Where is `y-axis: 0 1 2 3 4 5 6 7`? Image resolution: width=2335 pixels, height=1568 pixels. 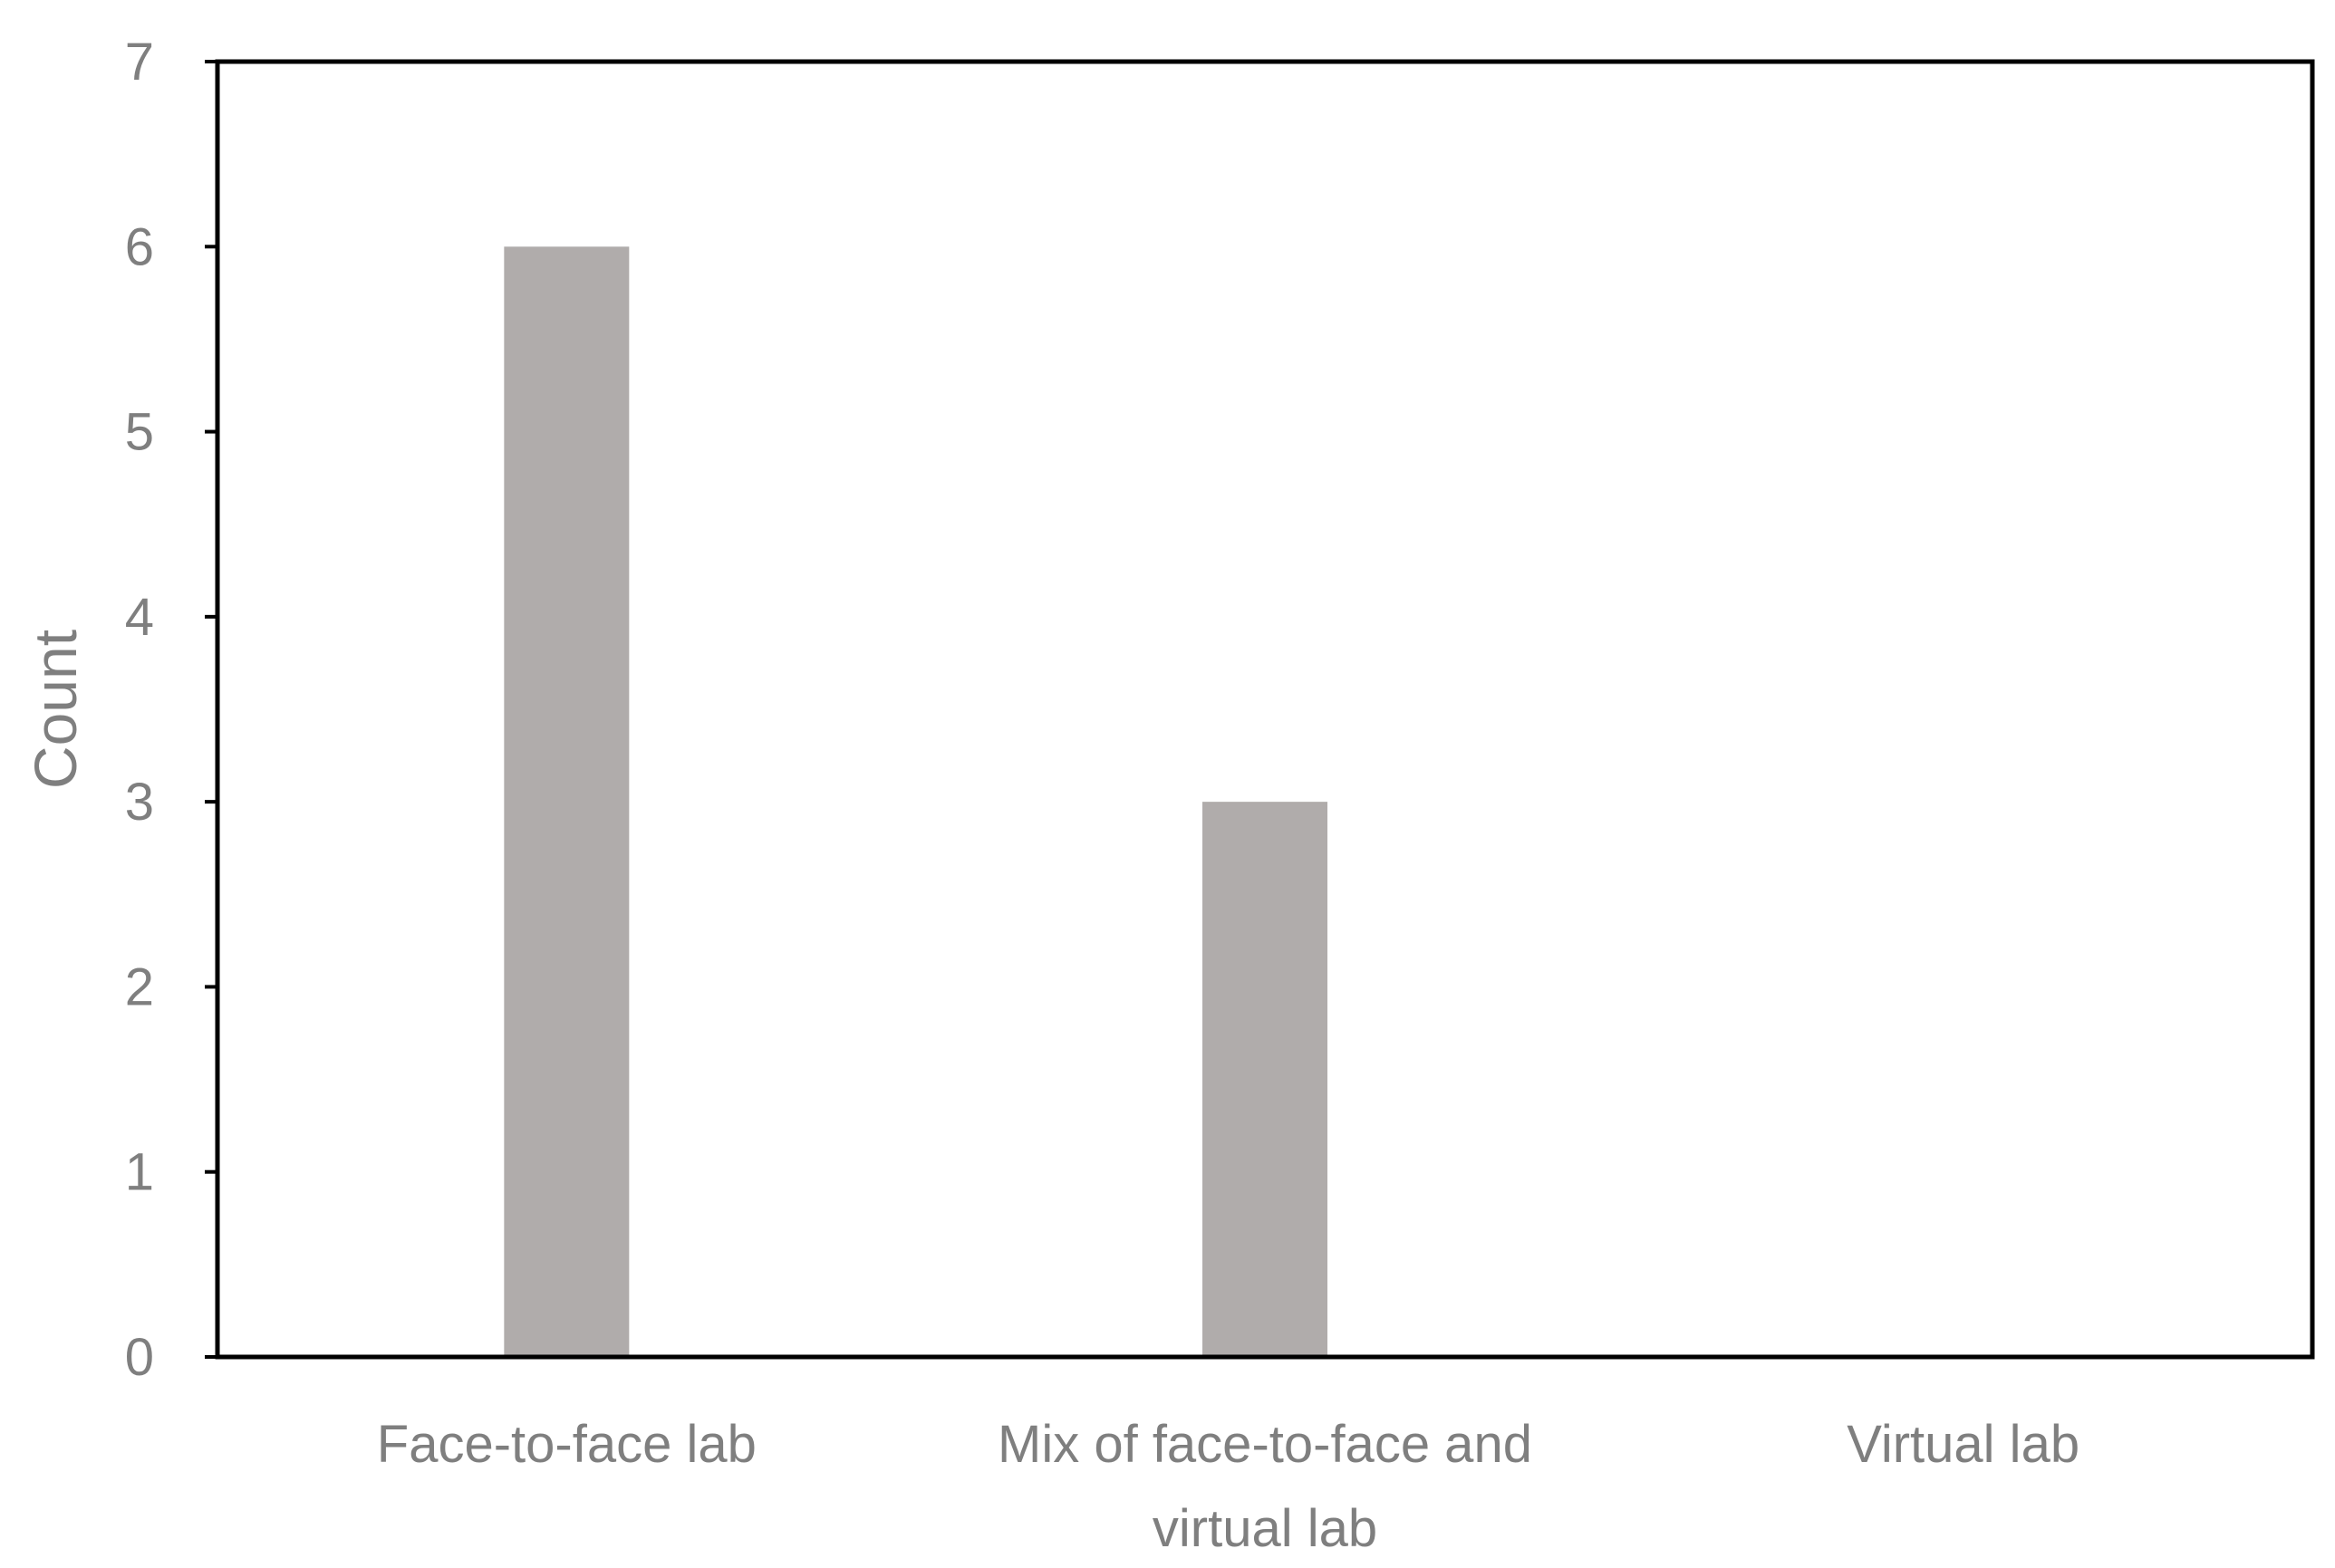
y-axis: 0 1 2 3 4 5 6 7 is located at coordinates (171, 710).